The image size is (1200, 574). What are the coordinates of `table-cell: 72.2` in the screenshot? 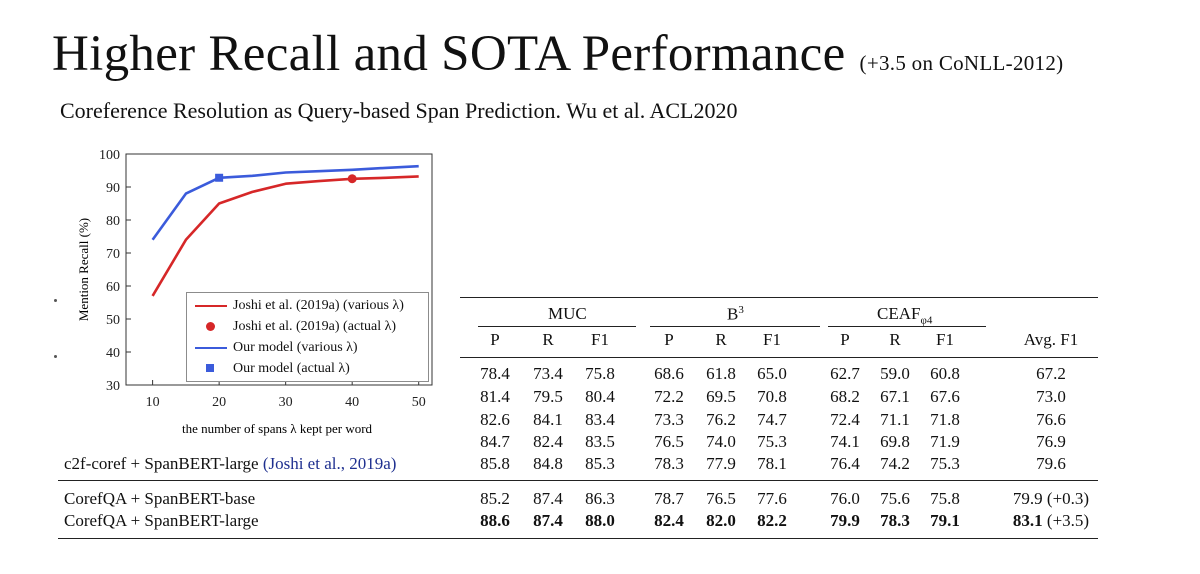 It's located at (669, 396).